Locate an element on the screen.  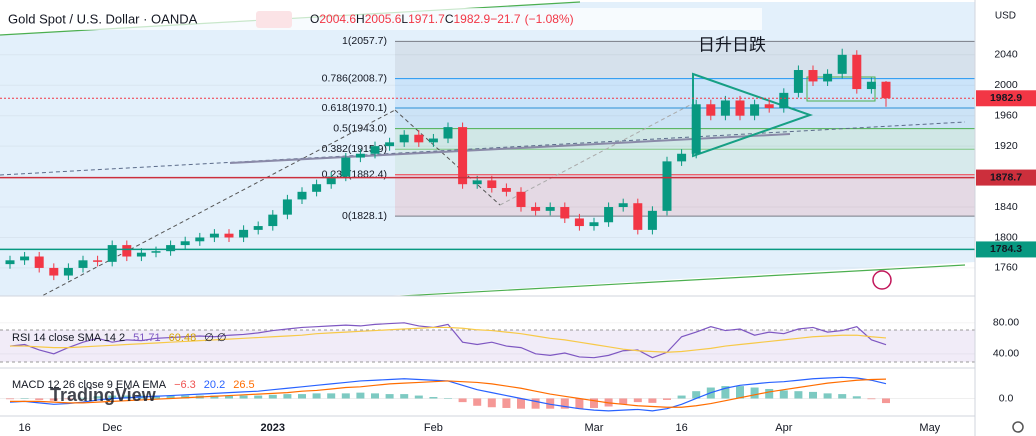
ohlc-prefix: O is located at coordinates (314, 19).